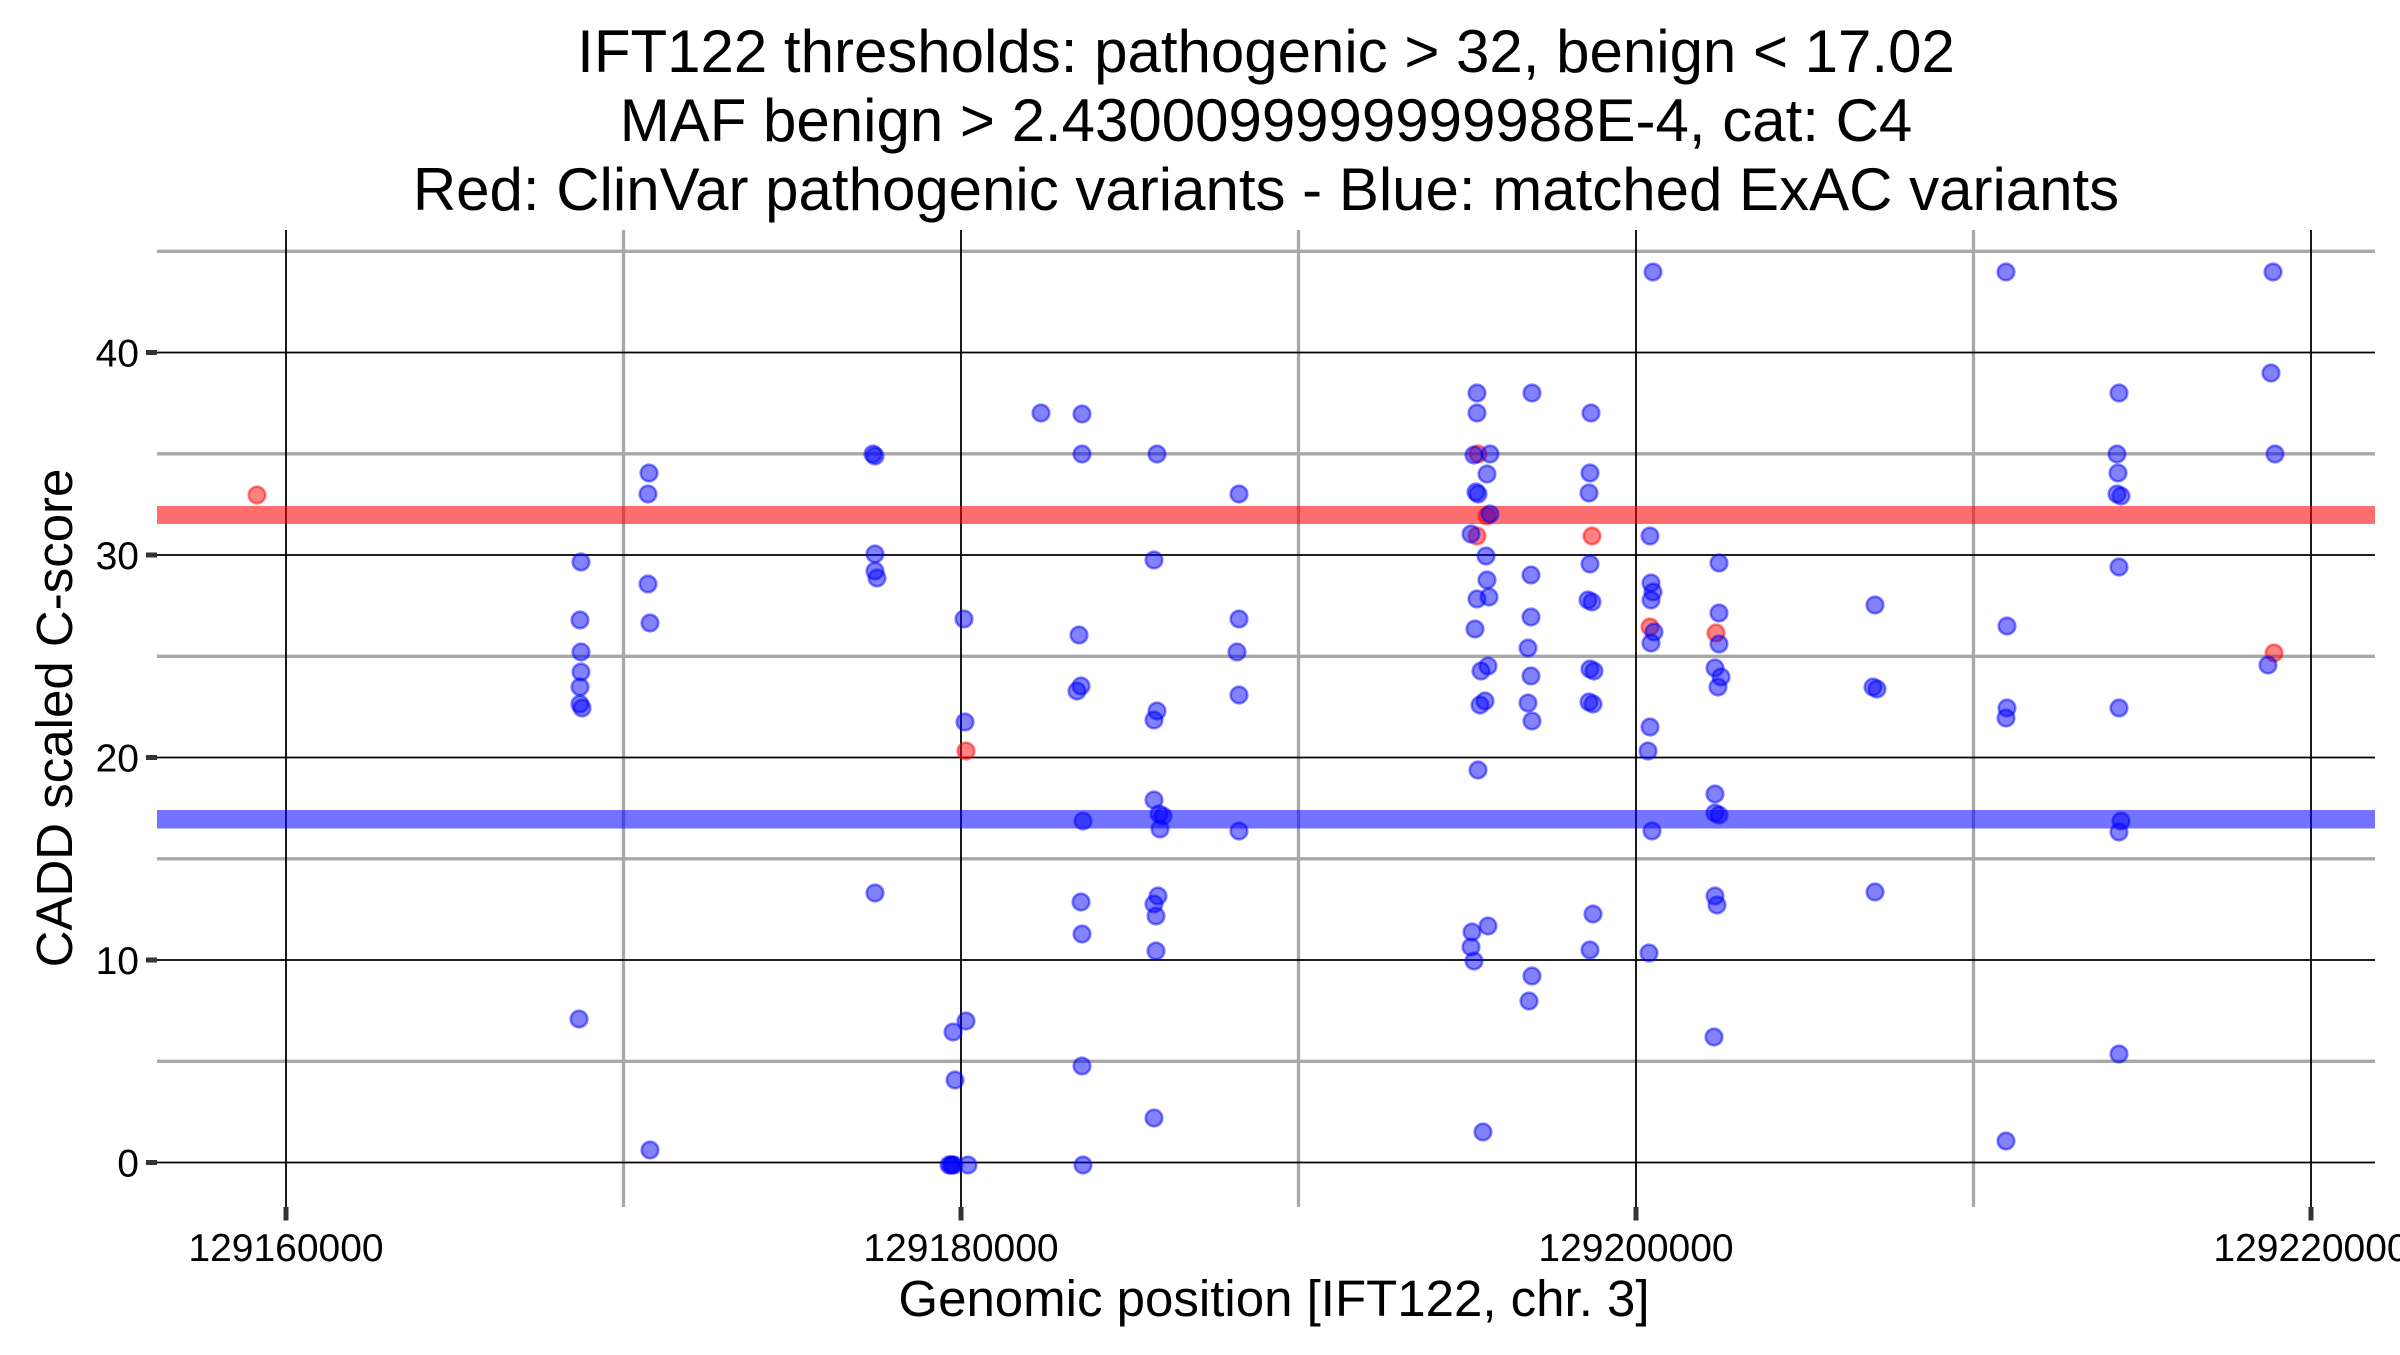 This screenshot has height=1355, width=2400. What do you see at coordinates (117, 759) in the screenshot?
I see `svg-text: 20` at bounding box center [117, 759].